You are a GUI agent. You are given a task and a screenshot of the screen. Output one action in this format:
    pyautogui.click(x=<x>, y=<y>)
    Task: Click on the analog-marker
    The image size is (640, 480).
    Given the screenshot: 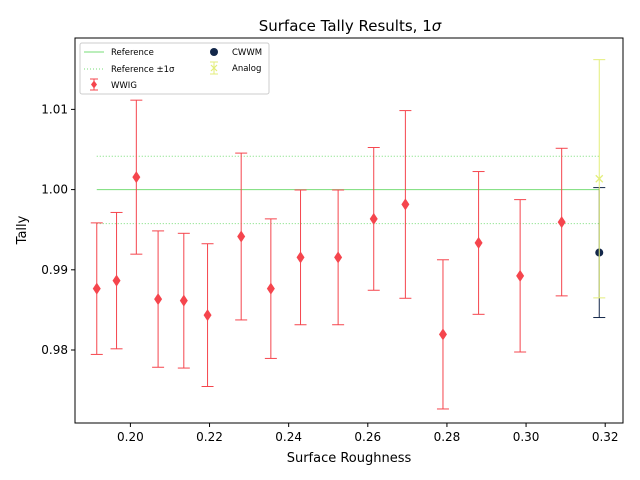 What is the action you would take?
    pyautogui.click(x=599, y=178)
    